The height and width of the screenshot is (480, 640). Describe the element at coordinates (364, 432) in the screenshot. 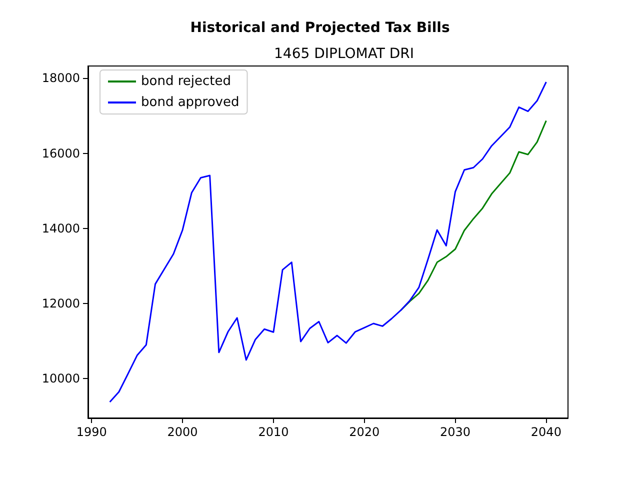

I see `x-tick-label: 2020` at that location.